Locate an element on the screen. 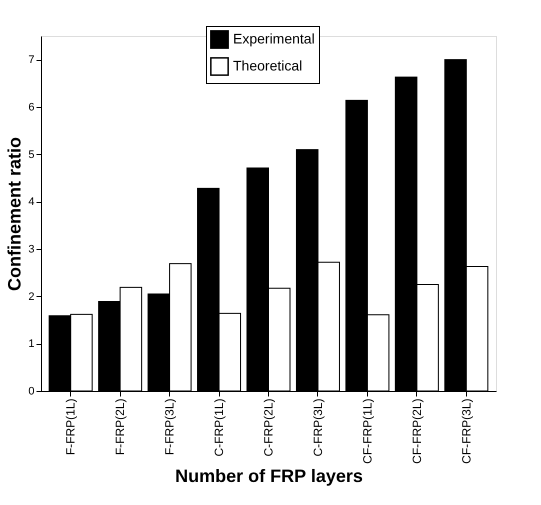 The image size is (541, 505). y-axis-title: Confinement ratio is located at coordinates (14, 214).